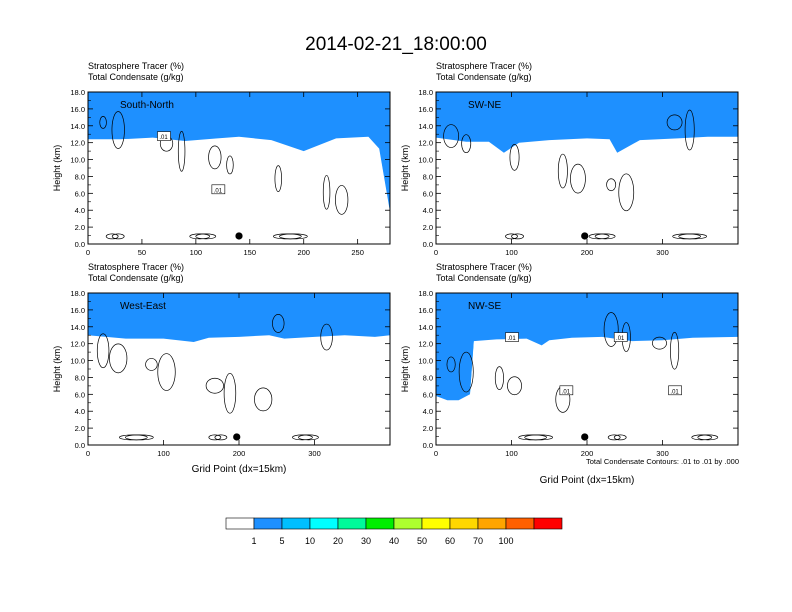 The width and height of the screenshot is (792, 612). I want to click on x-axis-label: Grid Point (dx=15km), so click(239, 469).